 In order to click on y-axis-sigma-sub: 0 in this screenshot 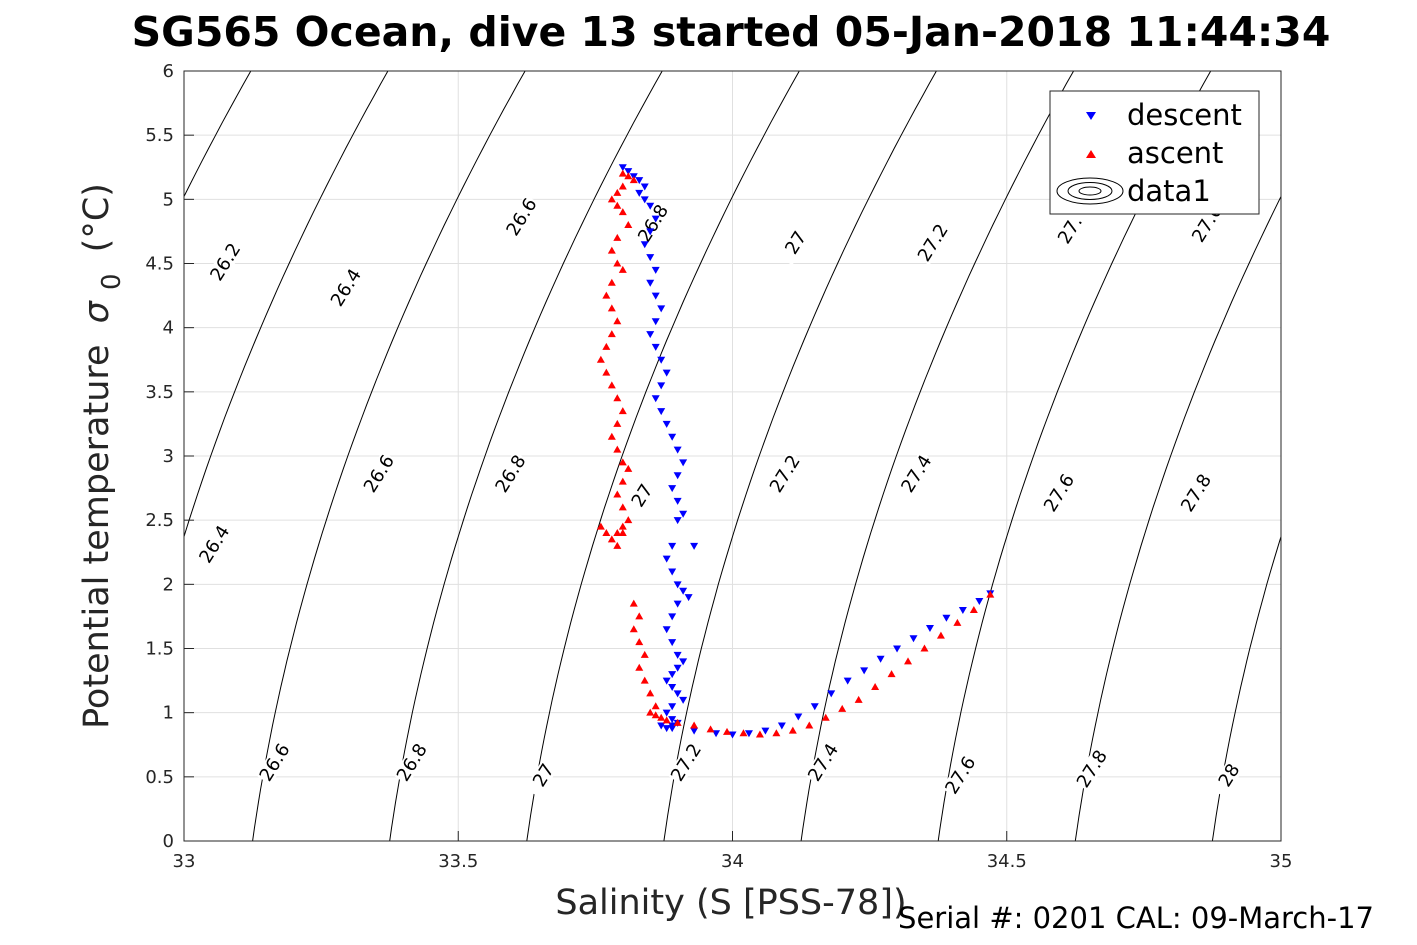, I will do `click(112, 281)`.